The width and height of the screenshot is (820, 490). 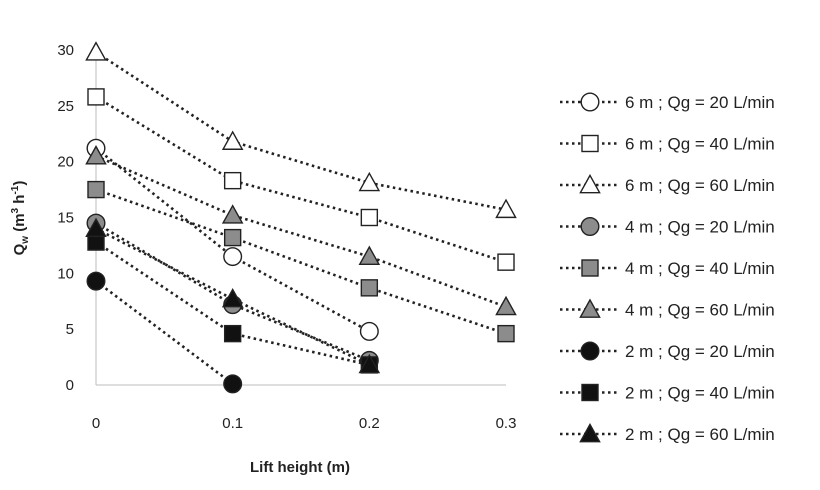 What do you see at coordinates (700, 310) in the screenshot?
I see `legend-label: 4 m ; Qg = 60 L/min` at bounding box center [700, 310].